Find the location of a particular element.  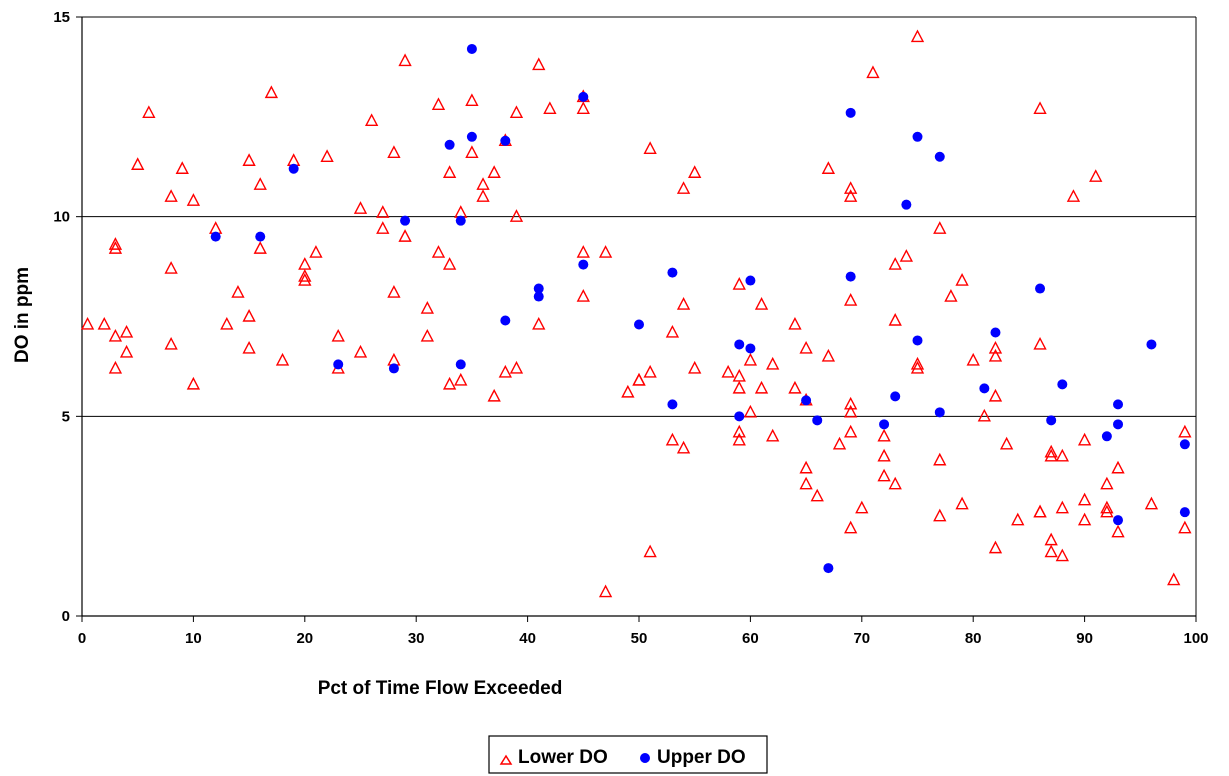

legend-label-lower-do: Lower DO is located at coordinates (563, 757).